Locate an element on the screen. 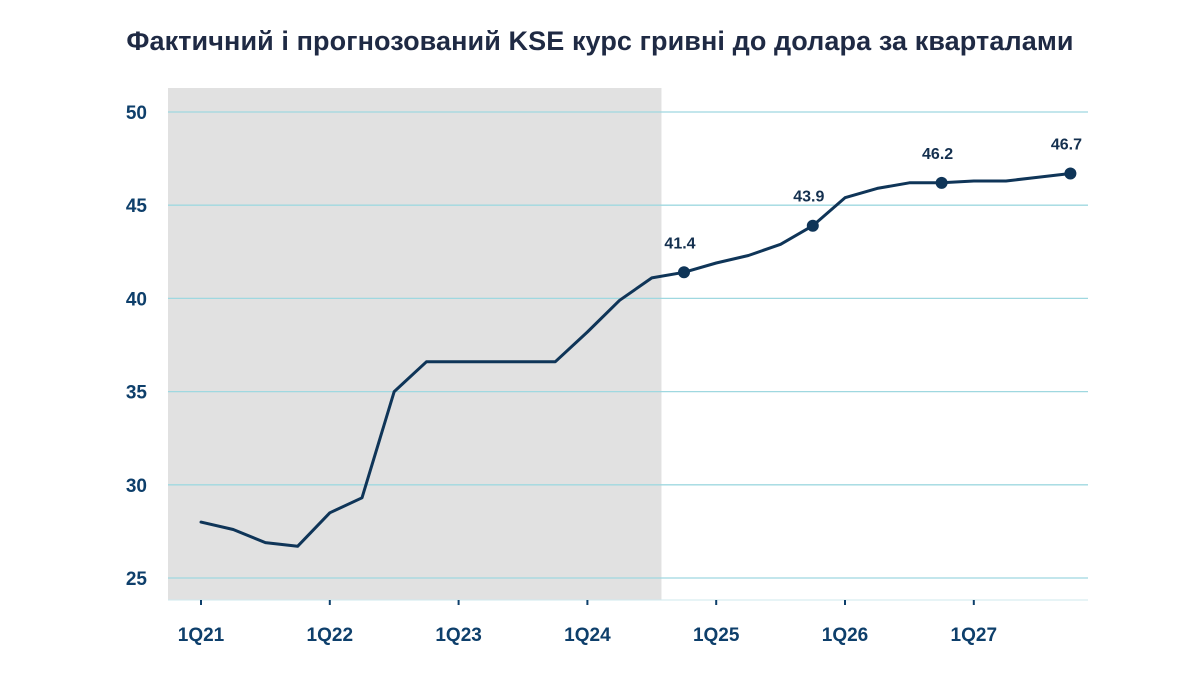  data-label: 41.4 is located at coordinates (679, 243).